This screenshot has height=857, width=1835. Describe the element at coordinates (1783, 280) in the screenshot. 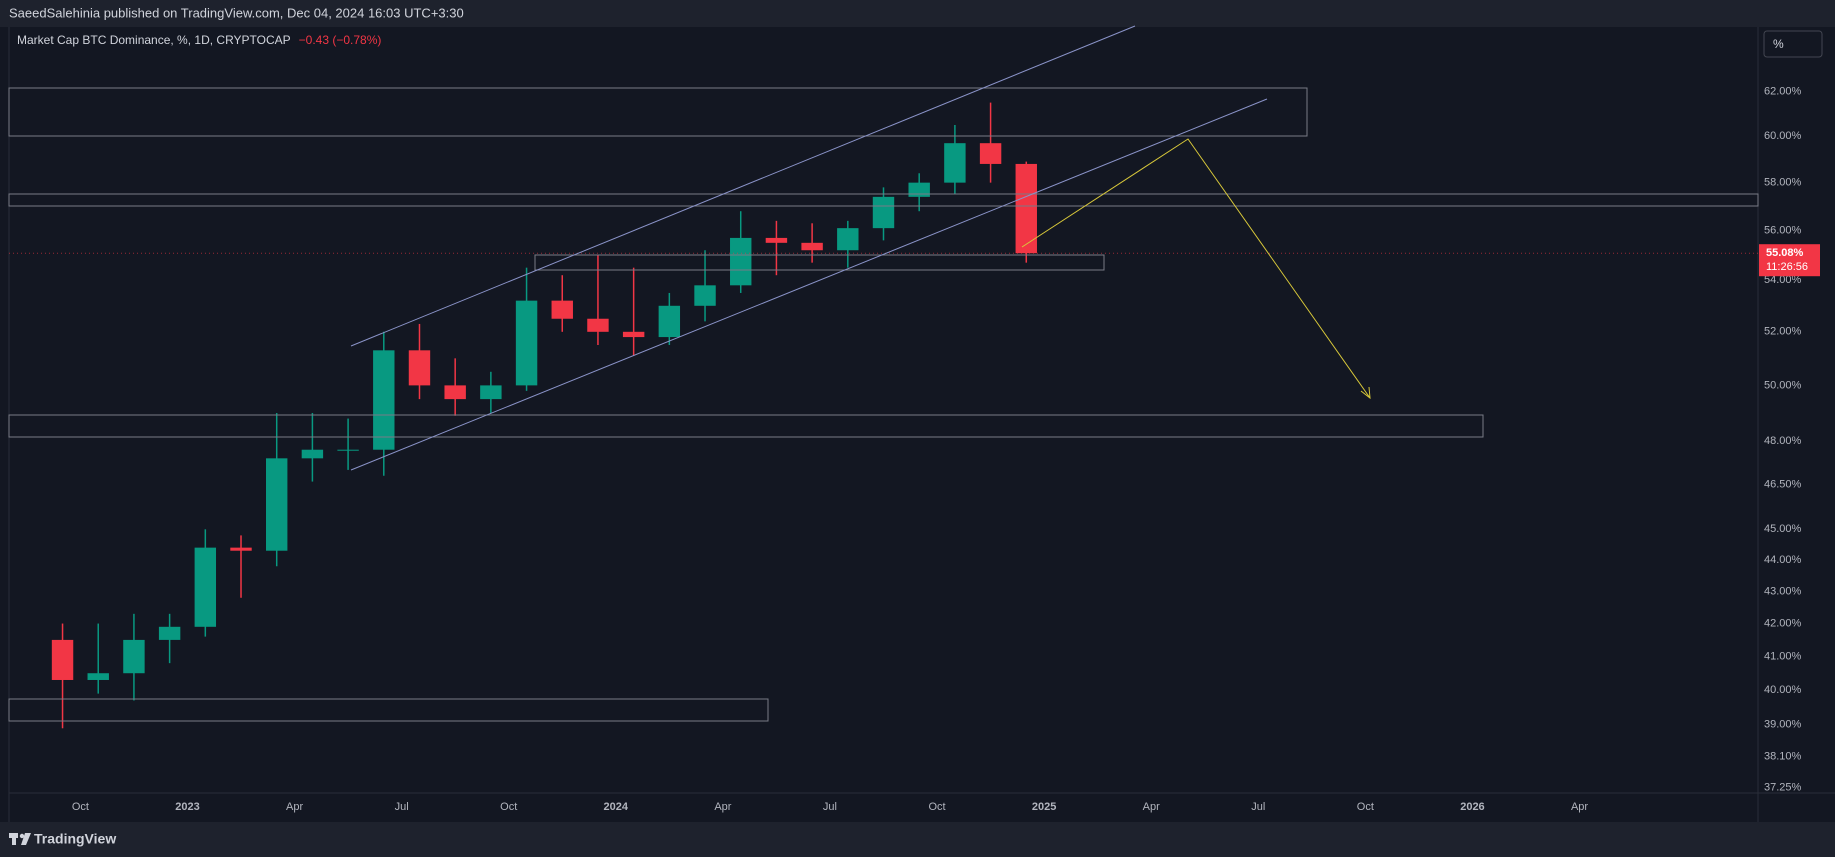

I see `y-tick-label: 54.00%` at that location.